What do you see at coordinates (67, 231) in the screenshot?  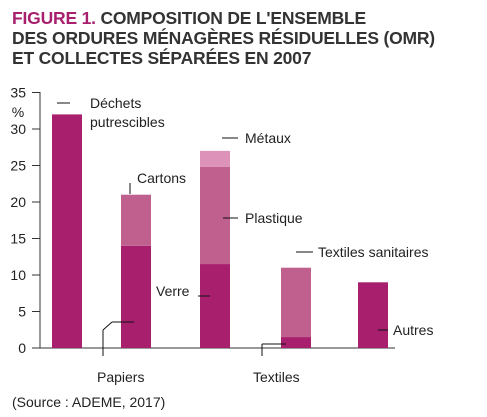 I see `bar-1-segment-déchets-putrescibles` at bounding box center [67, 231].